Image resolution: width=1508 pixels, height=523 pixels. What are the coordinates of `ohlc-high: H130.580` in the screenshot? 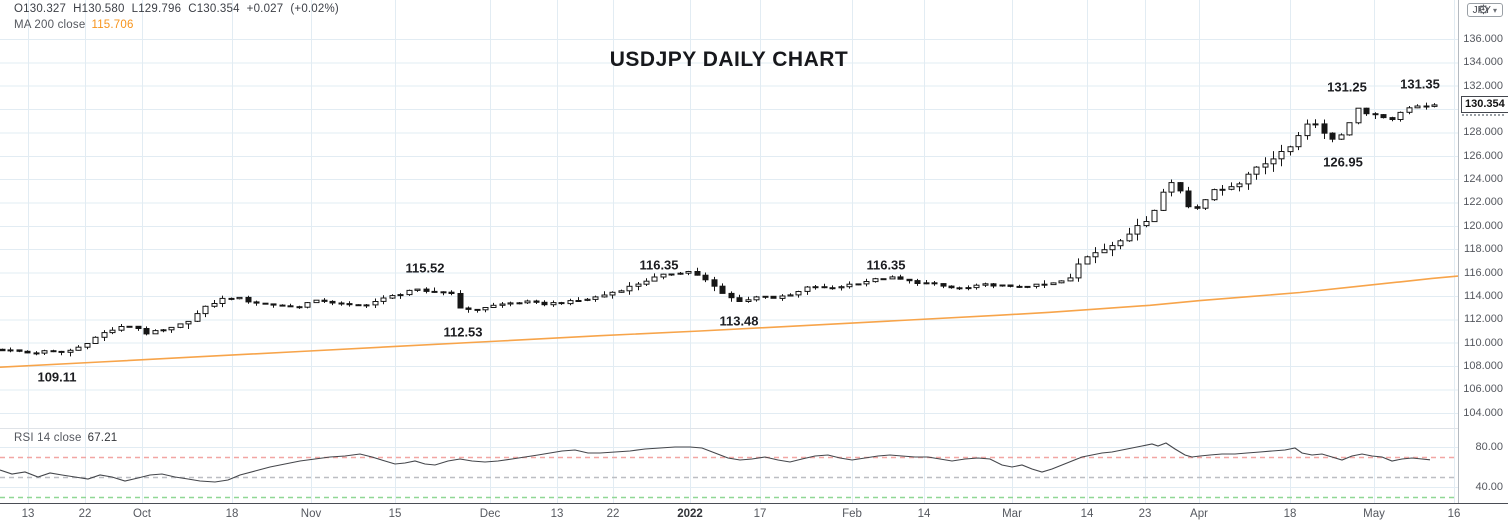 It's located at (99, 9).